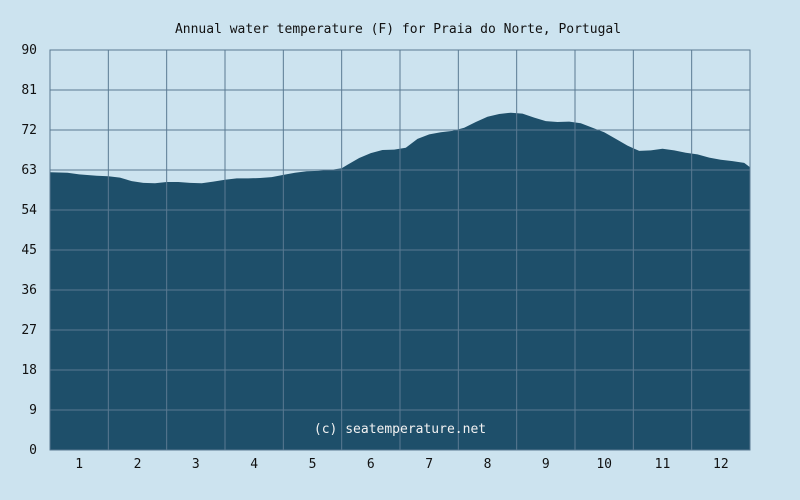 Image resolution: width=800 pixels, height=500 pixels. I want to click on x-tick-label: 6, so click(371, 464).